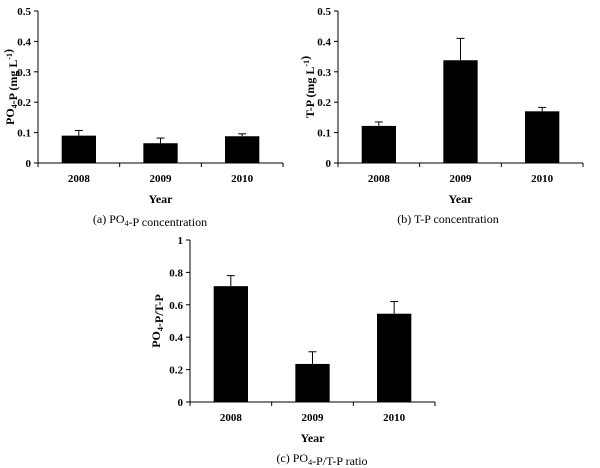 This screenshot has height=468, width=600. What do you see at coordinates (10, 87) in the screenshot?
I see `y-axis-title: PO4-P (mg L-1)` at bounding box center [10, 87].